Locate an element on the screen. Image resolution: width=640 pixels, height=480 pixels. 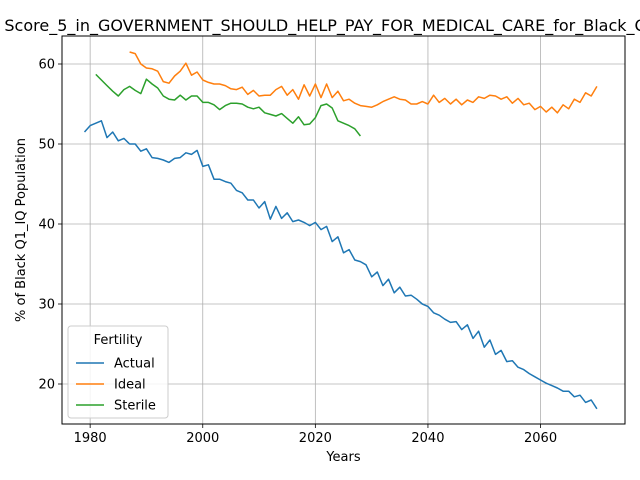
y-tick-label: 40 is located at coordinates (46, 225).